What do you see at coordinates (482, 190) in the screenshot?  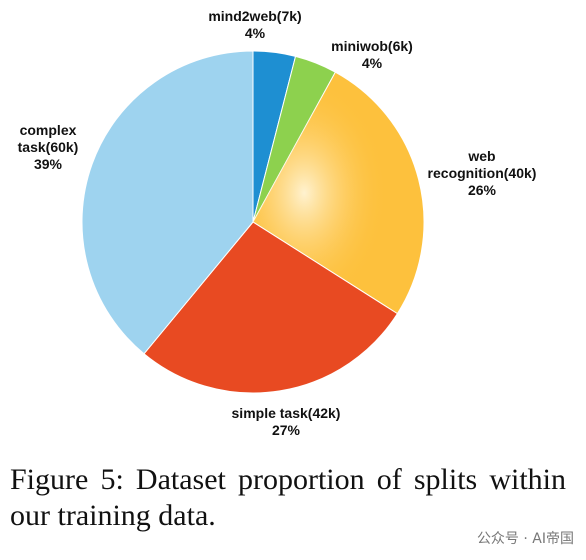 I see `slice-percent: 26%` at bounding box center [482, 190].